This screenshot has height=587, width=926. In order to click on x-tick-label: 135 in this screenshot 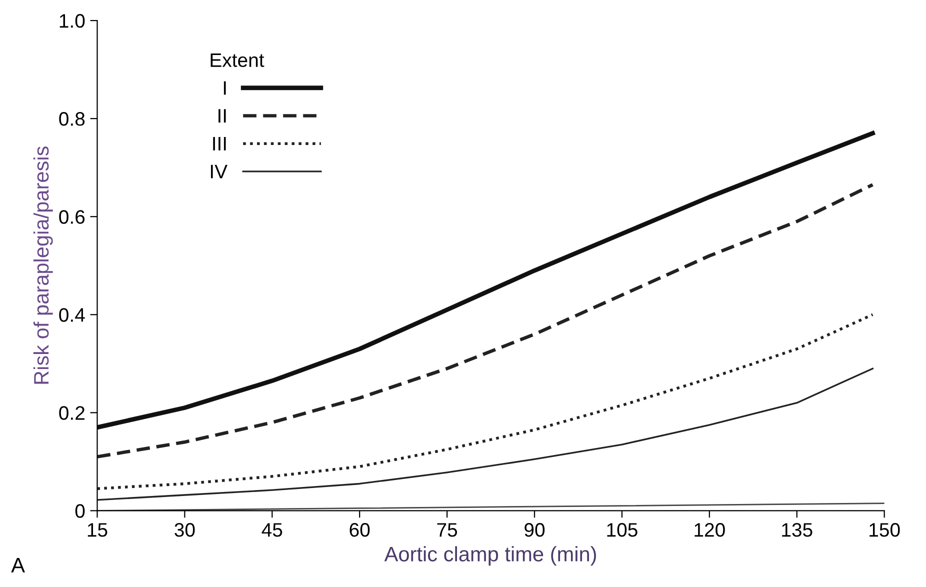, I will do `click(797, 530)`.